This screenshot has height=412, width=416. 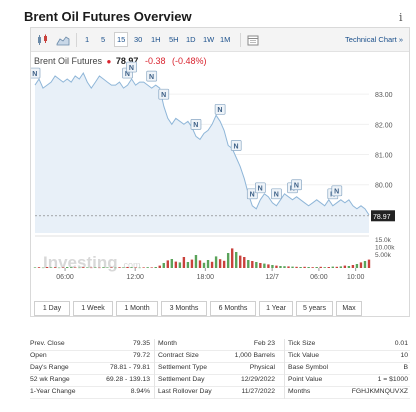 What do you see at coordinates (154, 369) in the screenshot?
I see `column-divider` at bounding box center [154, 369].